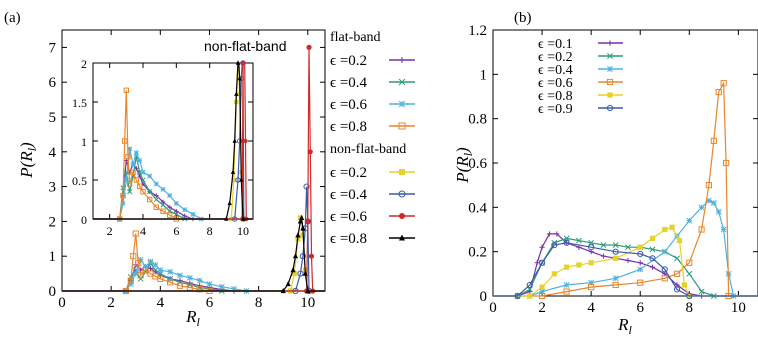 The width and height of the screenshot is (758, 338). I want to click on b-ytick-label-5: 1, so click(484, 75).